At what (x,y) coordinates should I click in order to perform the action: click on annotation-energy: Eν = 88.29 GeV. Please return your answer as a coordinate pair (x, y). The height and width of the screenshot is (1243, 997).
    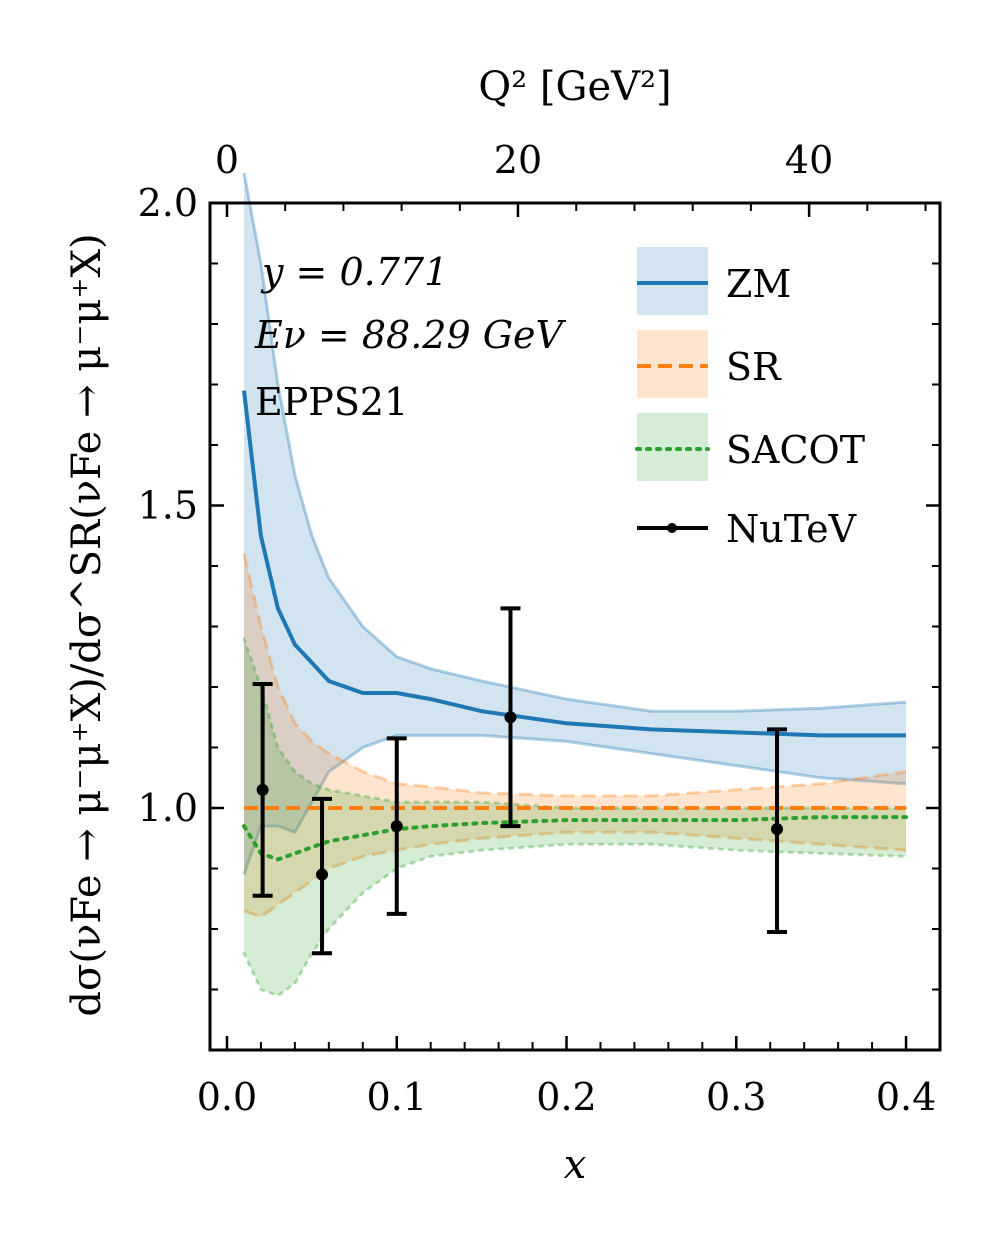
    Looking at the image, I should click on (410, 335).